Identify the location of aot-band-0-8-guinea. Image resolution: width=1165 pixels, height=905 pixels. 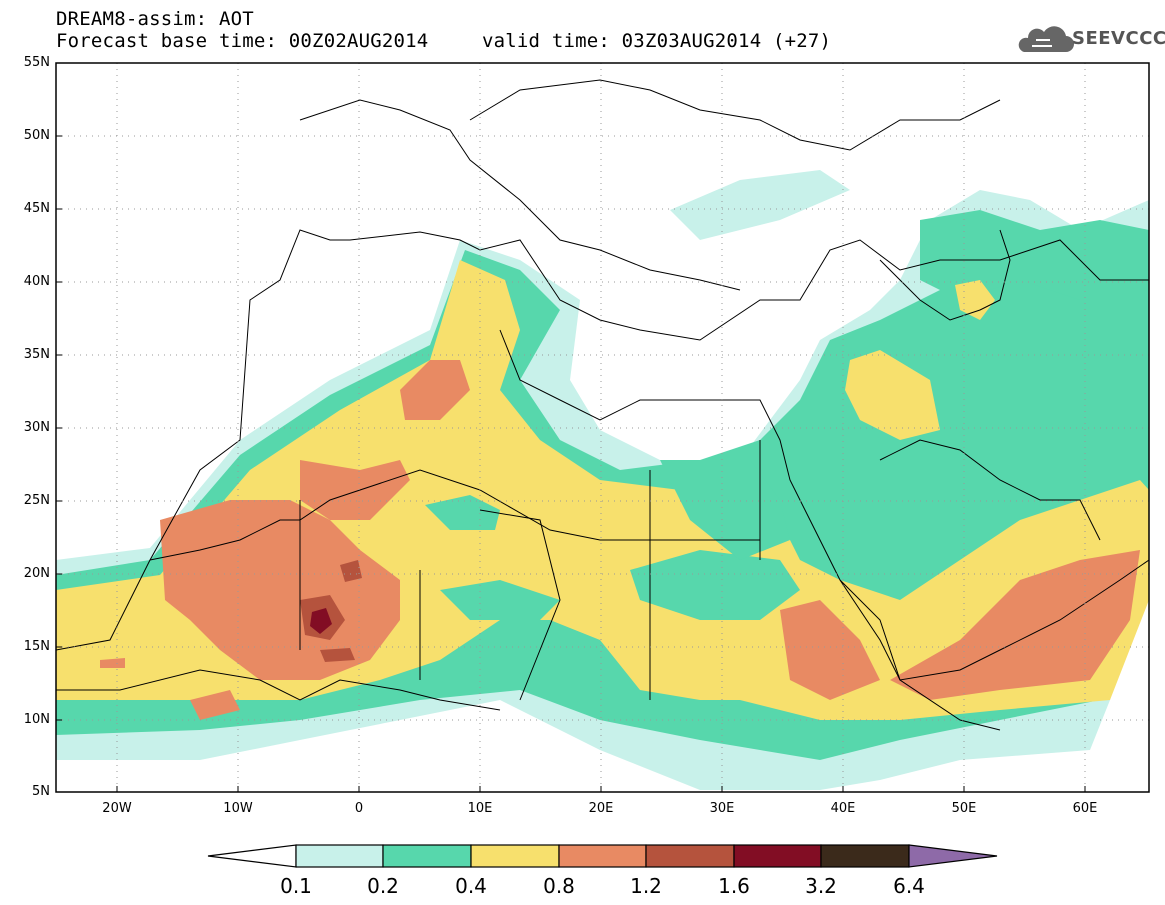
(215, 705).